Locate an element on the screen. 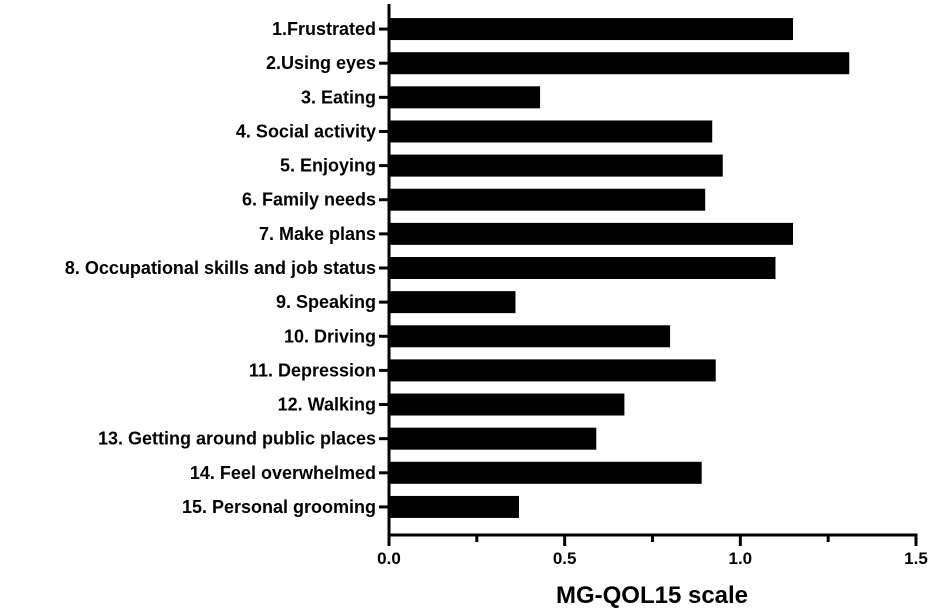  x-tick-label: 1.0 is located at coordinates (741, 558).